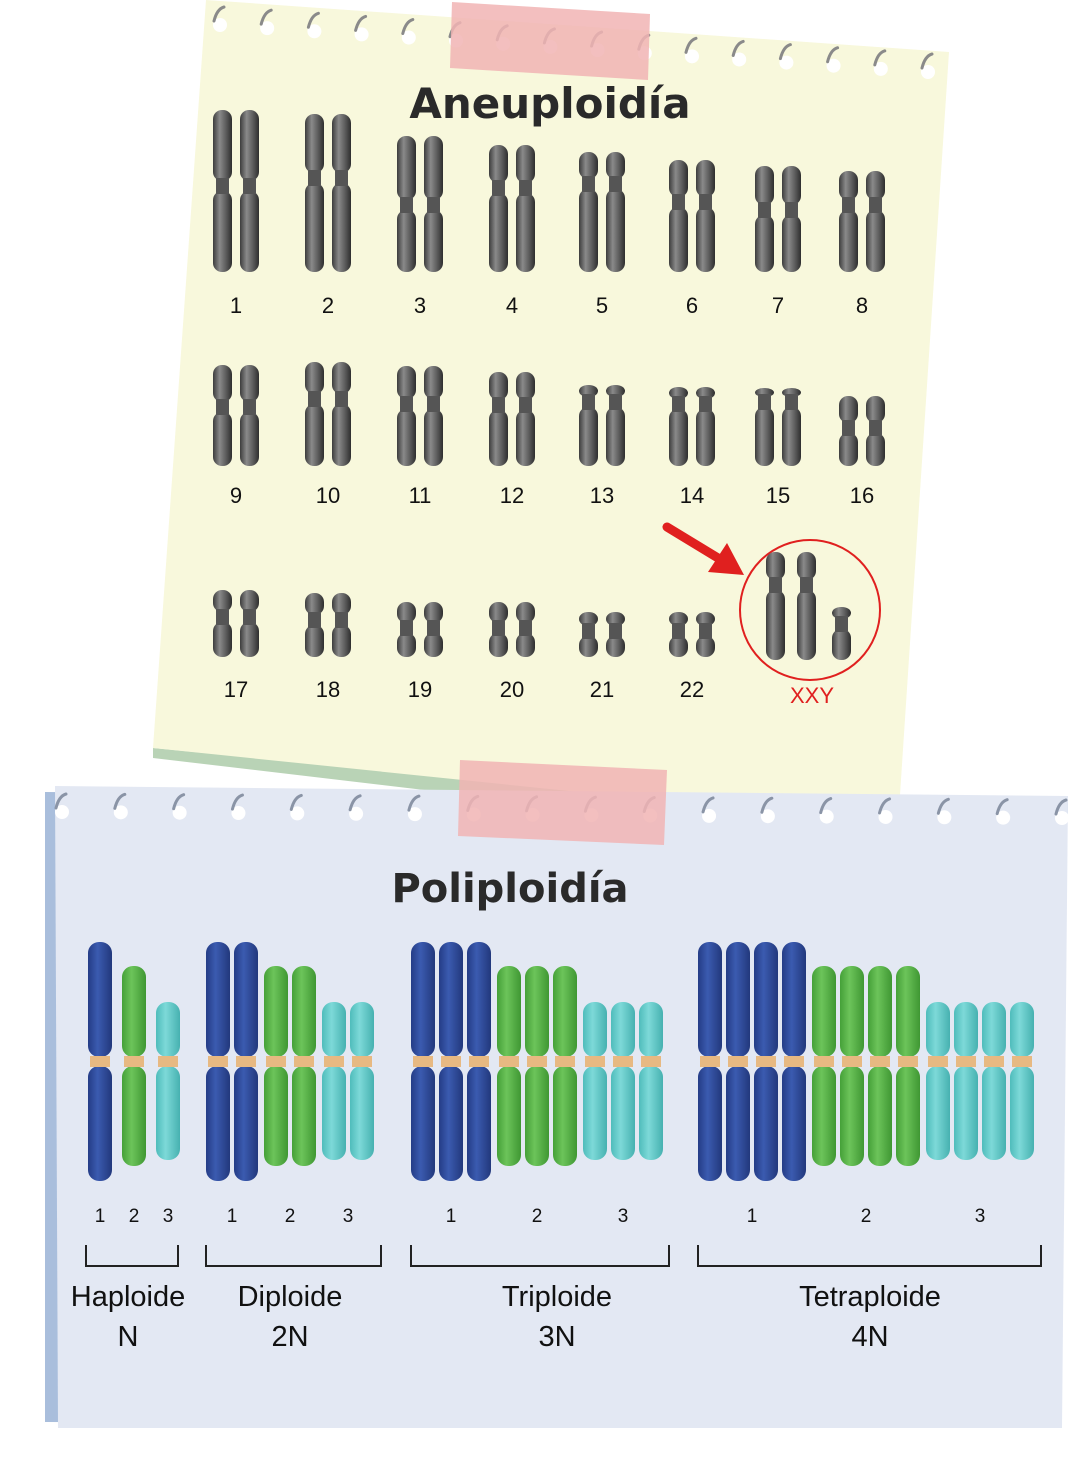  I want to click on chromosome-label: 6, so click(692, 305).